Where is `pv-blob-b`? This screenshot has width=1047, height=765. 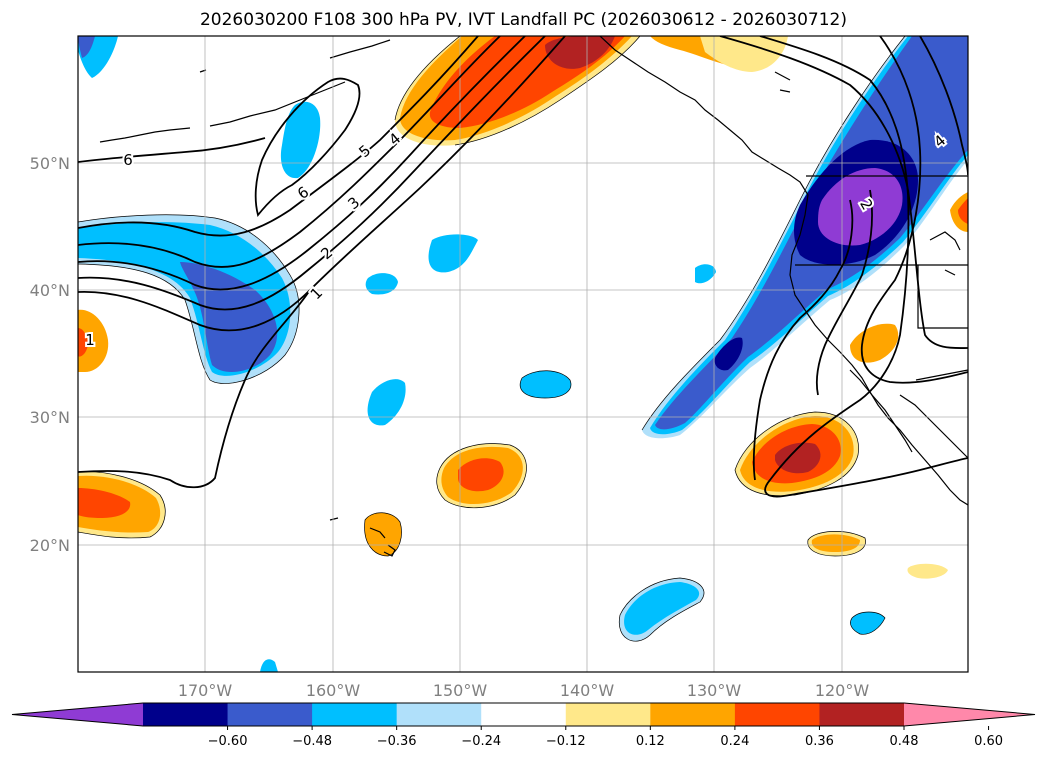 pv-blob-b is located at coordinates (381, 284).